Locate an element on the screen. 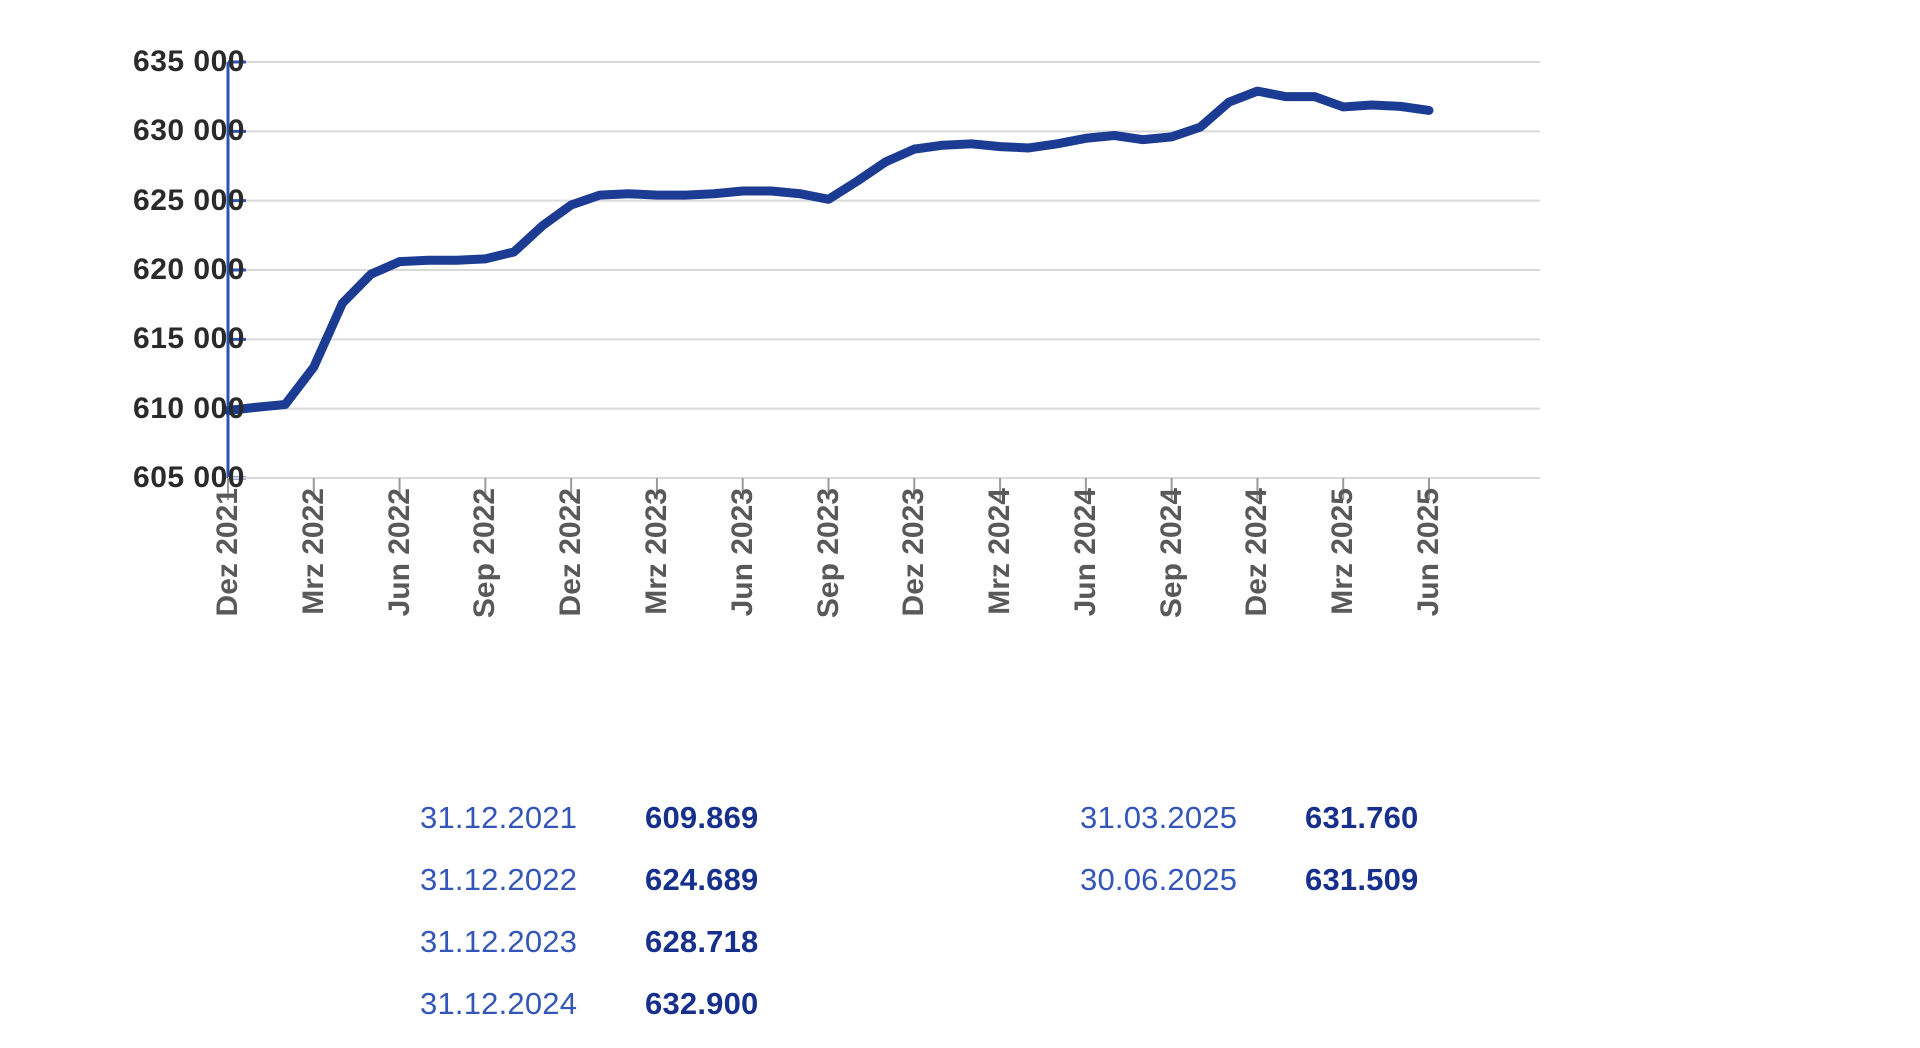 This screenshot has width=1920, height=1048. x-axis-tick-label: Sep 2023 is located at coordinates (828, 553).